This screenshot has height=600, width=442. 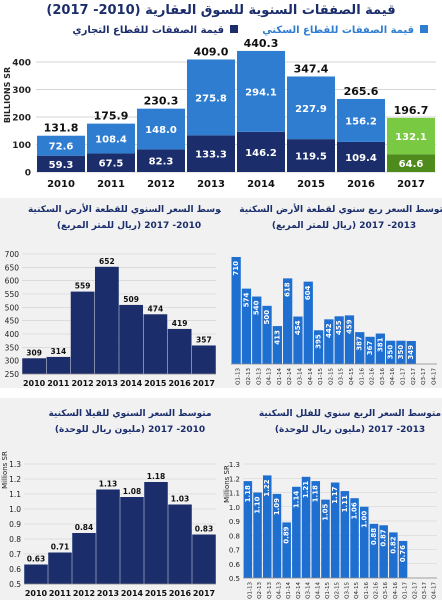 What do you see at coordinates (21, 146) in the screenshot?
I see `y-tick-label: 100` at bounding box center [21, 146].